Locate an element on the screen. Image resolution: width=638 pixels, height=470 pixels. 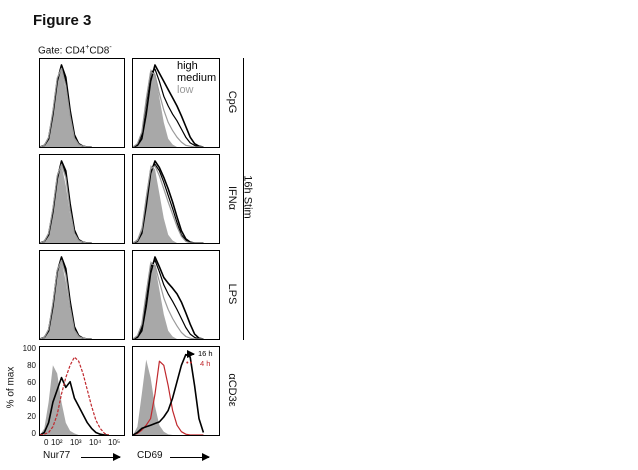
histogram-panel-cpg-nur77 is located at coordinates (82, 103).